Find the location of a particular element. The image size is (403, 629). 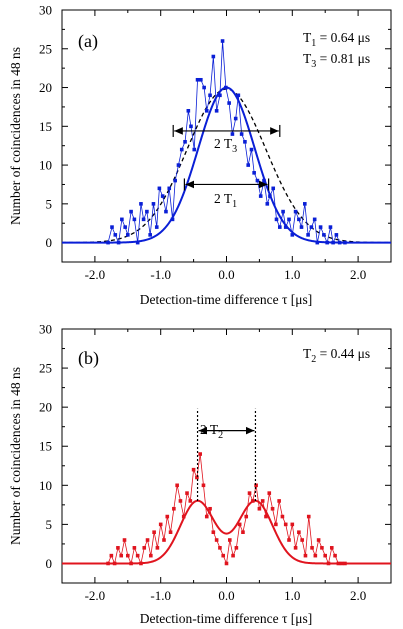

x-tick-label: 1.0 is located at coordinates (292, 595).